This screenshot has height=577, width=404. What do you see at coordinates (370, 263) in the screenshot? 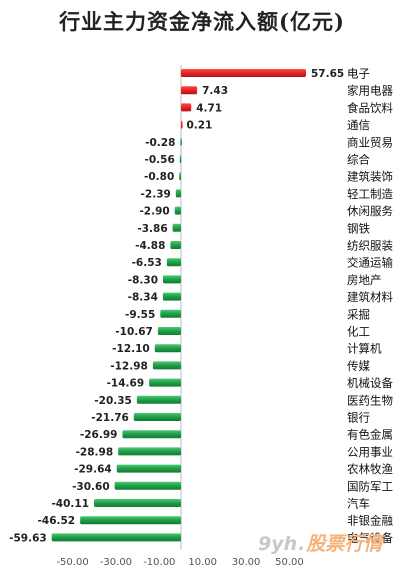
I see `category-label: 交通运输` at bounding box center [370, 263].